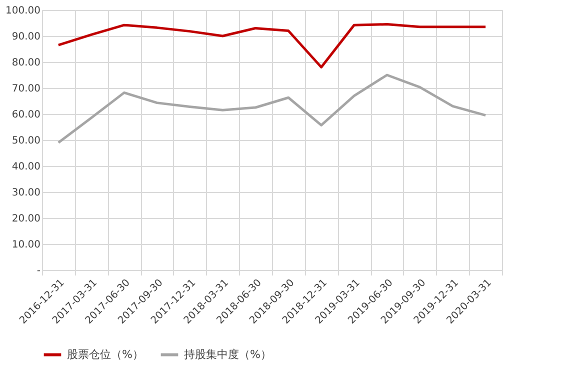 This screenshot has height=369, width=583. I want to click on legend-label: 股票仓位（%）, so click(105, 354).